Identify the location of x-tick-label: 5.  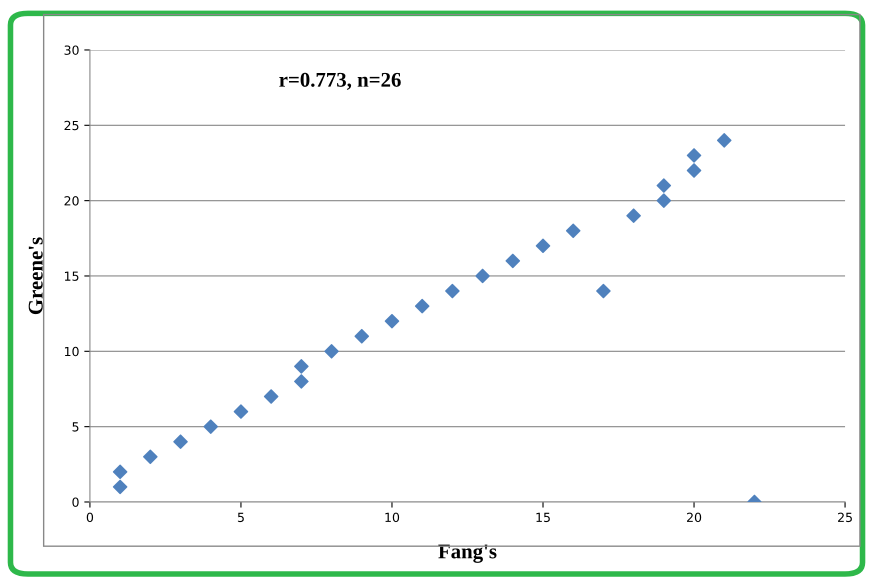
(241, 517).